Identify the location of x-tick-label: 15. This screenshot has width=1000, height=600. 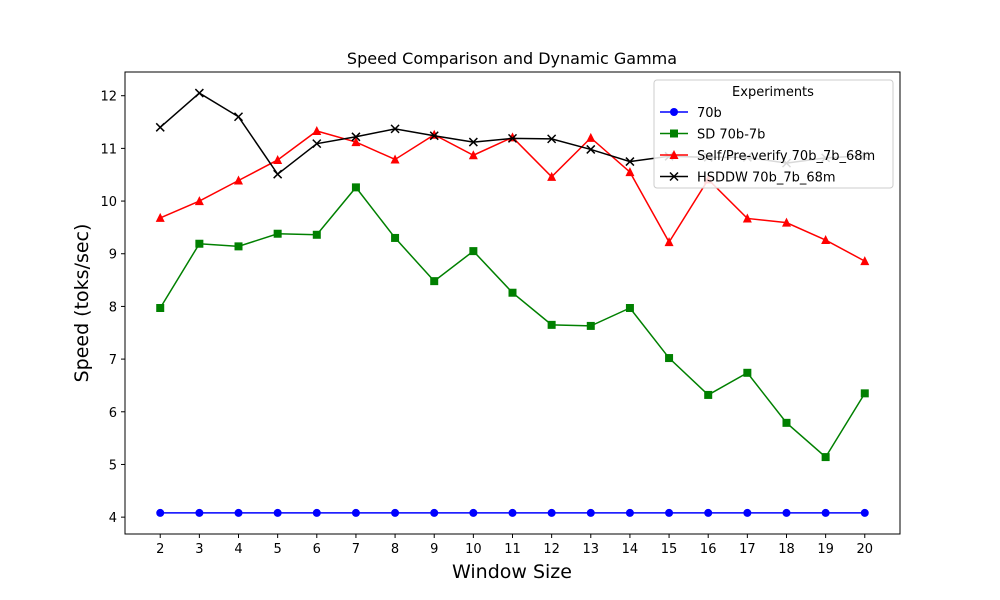
(669, 549).